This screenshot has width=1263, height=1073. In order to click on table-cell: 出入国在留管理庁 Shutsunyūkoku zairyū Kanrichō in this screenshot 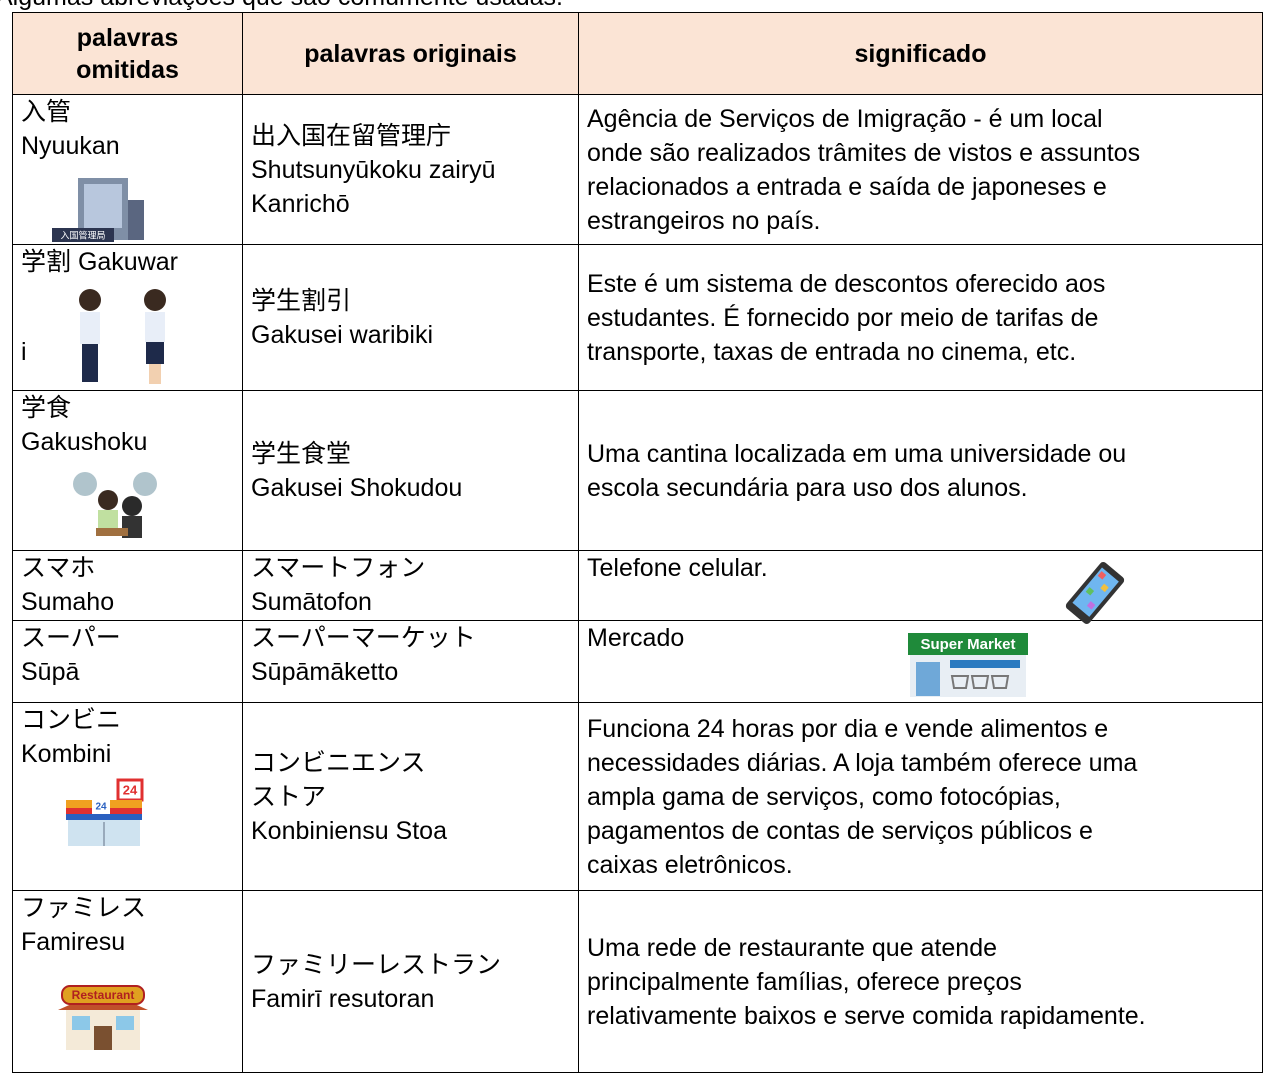, I will do `click(410, 169)`.